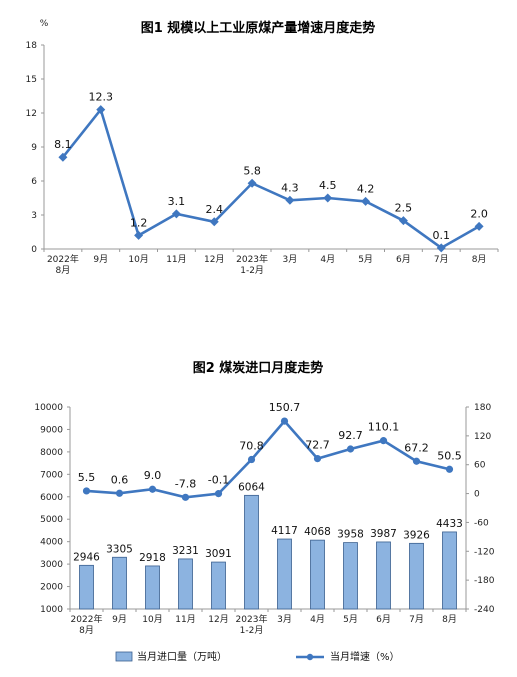  I want to click on chart-2-x-tick-label: 8月, so click(449, 619).